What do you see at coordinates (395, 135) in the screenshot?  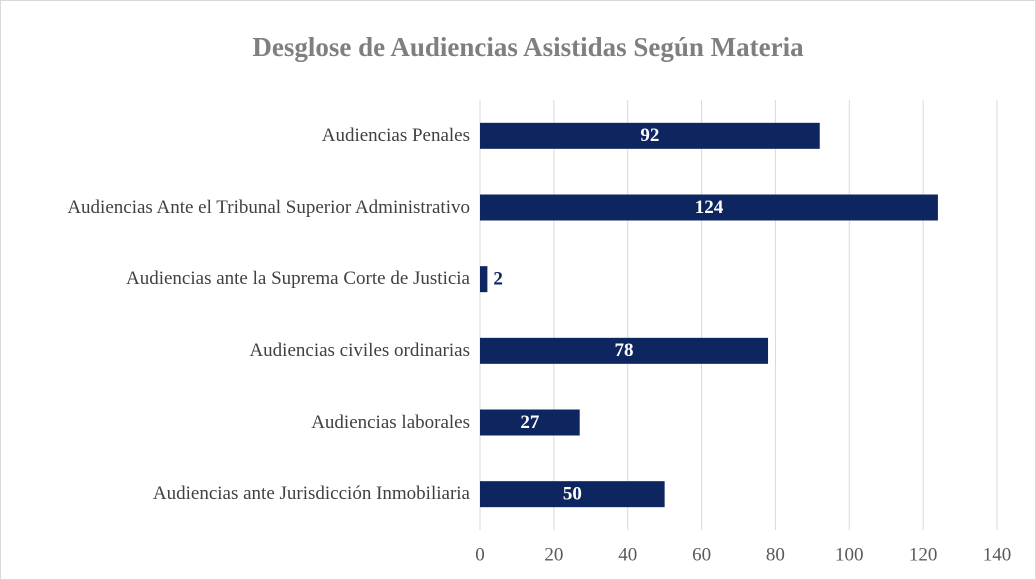 I see `y-tick-label: Audiencias Penales` at bounding box center [395, 135].